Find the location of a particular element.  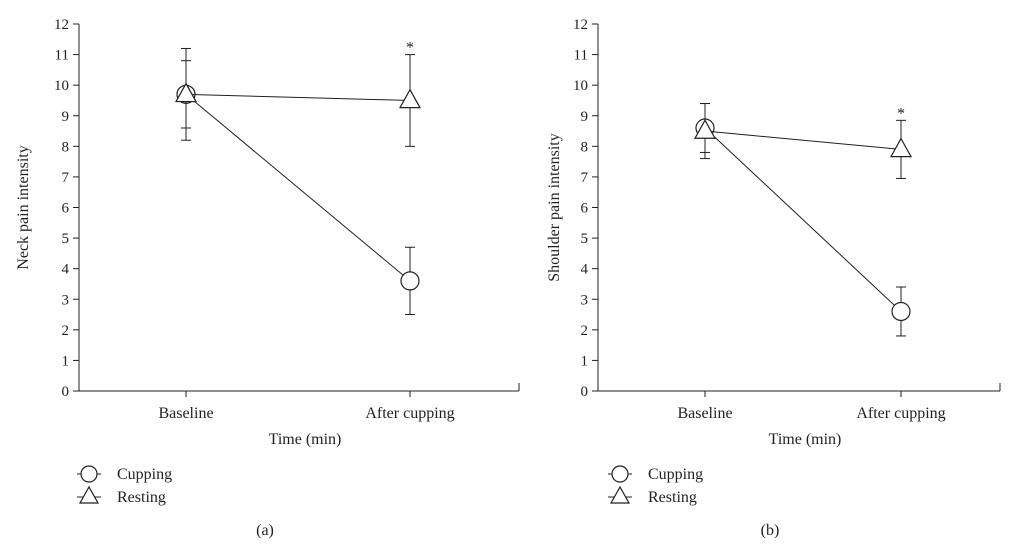

y-axis-title: Neck pain intensity is located at coordinates (23, 207).